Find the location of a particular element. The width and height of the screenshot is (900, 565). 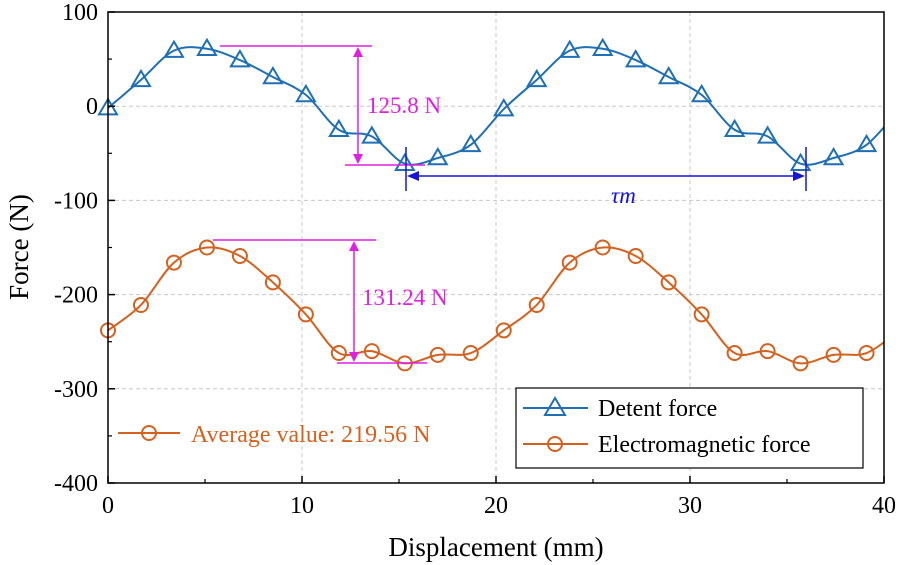

y-tick-label: 100 is located at coordinates (80, 13).